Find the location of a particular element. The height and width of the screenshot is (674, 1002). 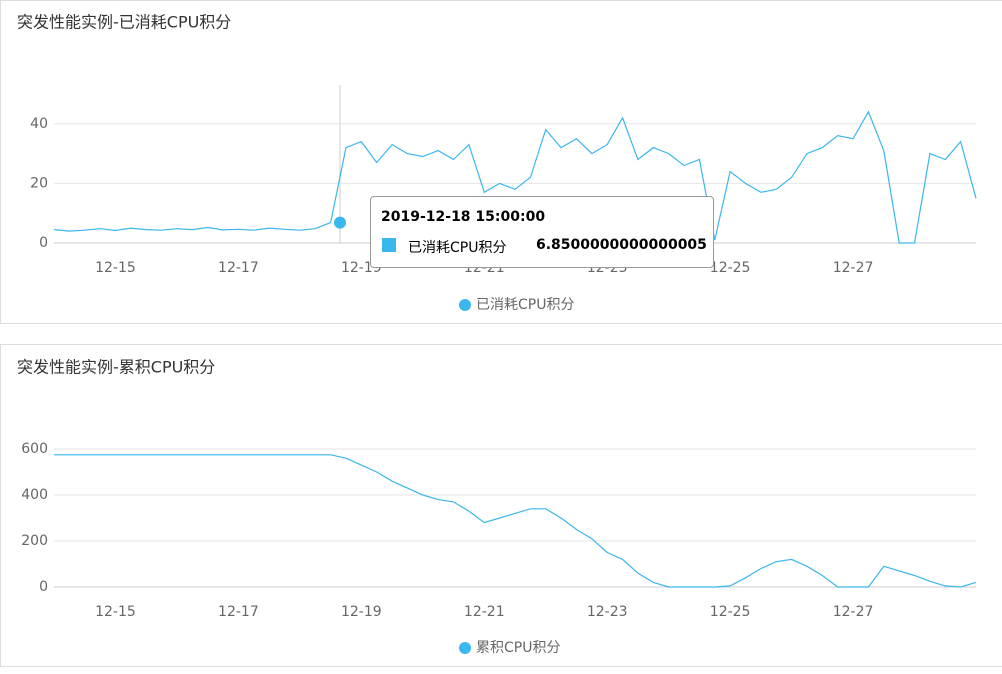

tooltip-value: 6.8500000000000005 is located at coordinates (621, 245).